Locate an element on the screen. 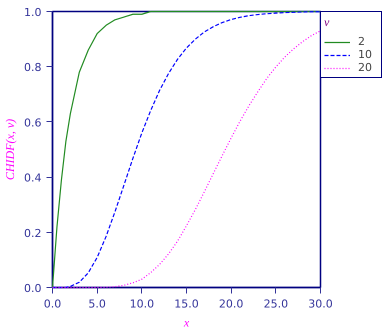  y-tick-label: 0.2 is located at coordinates (33, 233).